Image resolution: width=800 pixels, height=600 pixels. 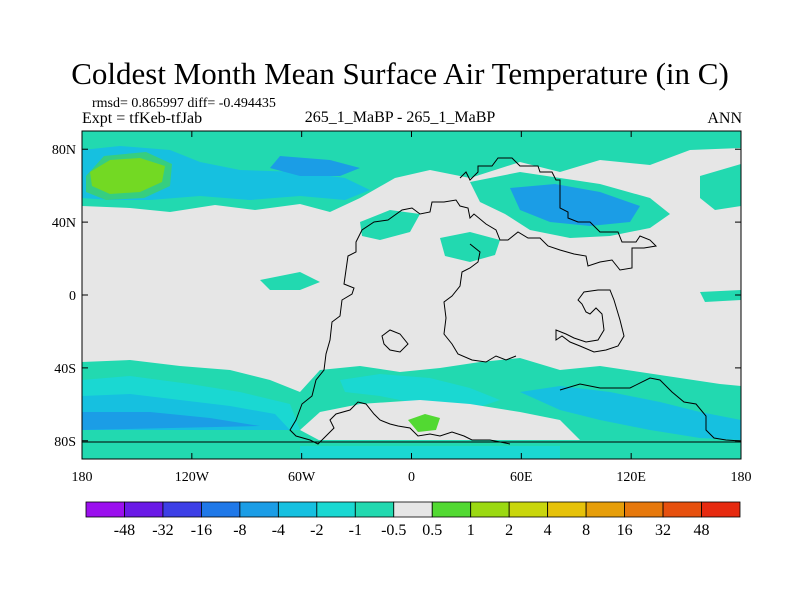 What do you see at coordinates (432, 530) in the screenshot?
I see `colorbar-label: 0.5` at bounding box center [432, 530].